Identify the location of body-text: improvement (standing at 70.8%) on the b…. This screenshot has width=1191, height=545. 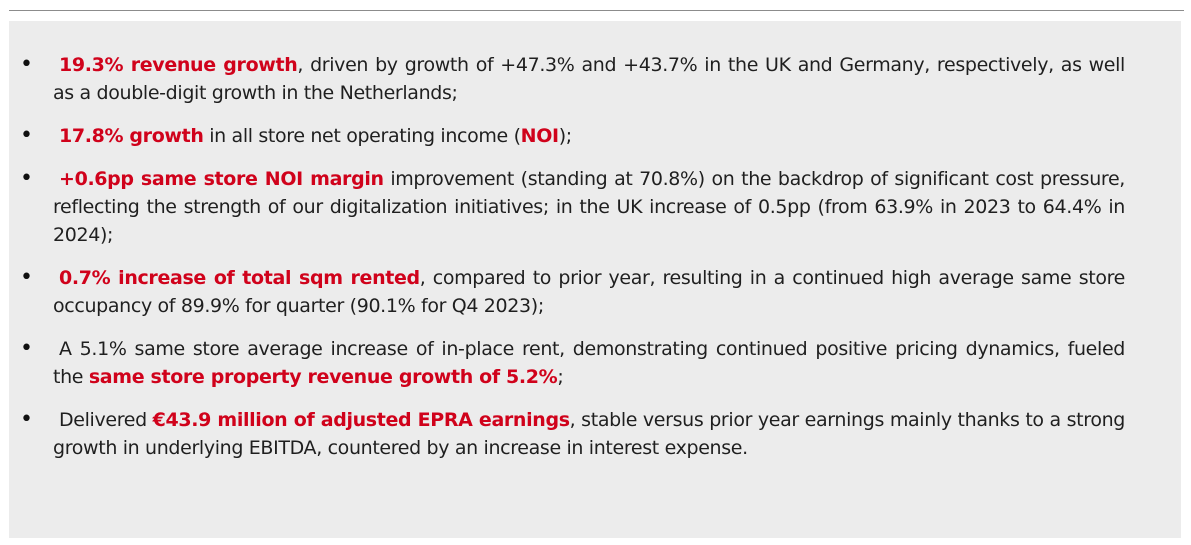
(589, 207).